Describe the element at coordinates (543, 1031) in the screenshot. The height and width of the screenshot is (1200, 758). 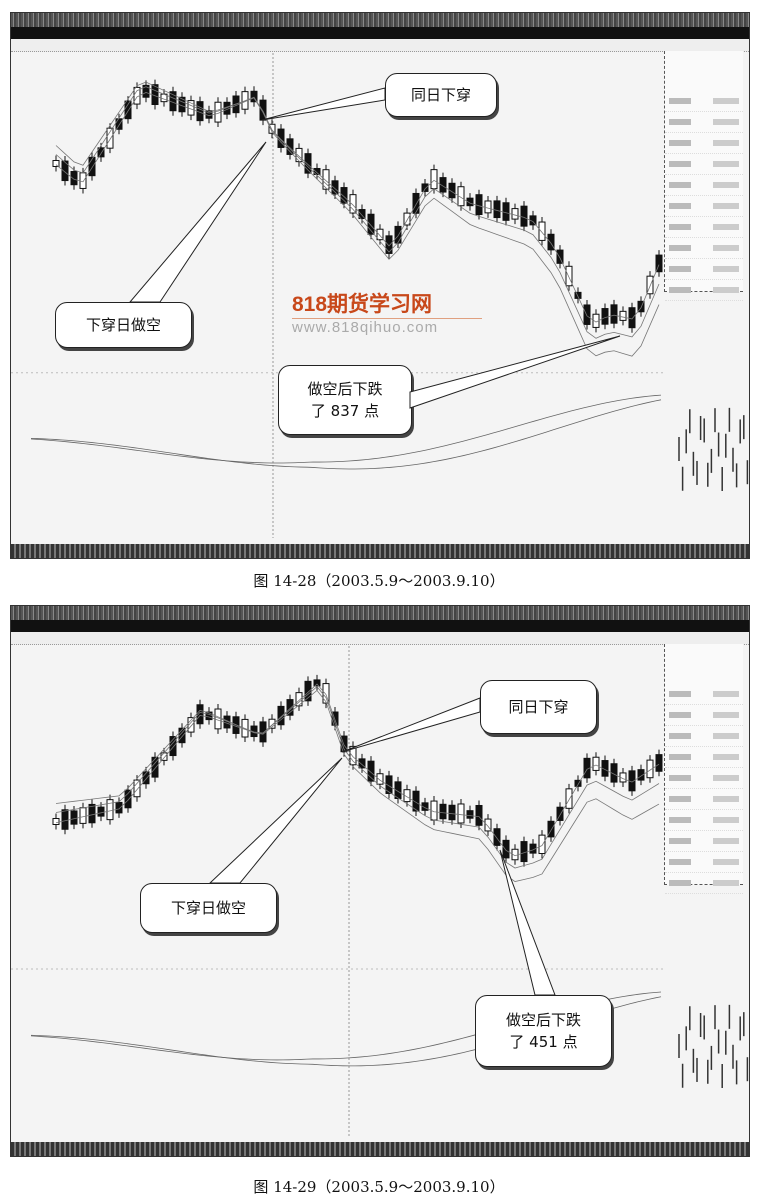
I see `callout-drop-points: 做空后下跌 了 451 点` at that location.